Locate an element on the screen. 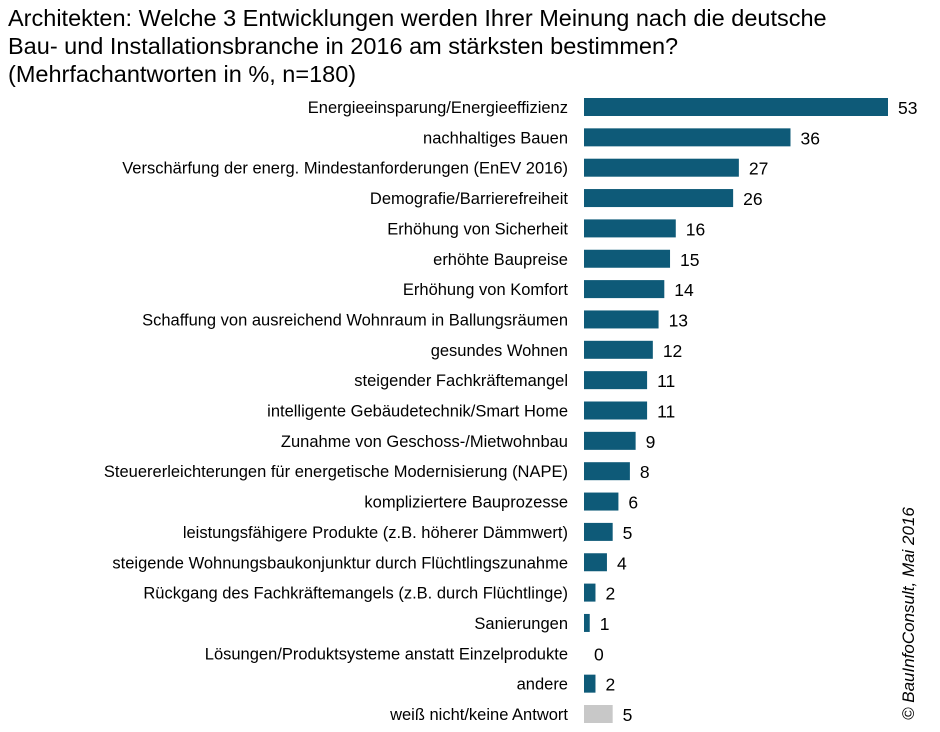 This screenshot has height=732, width=940. value-label: 4 is located at coordinates (622, 563).